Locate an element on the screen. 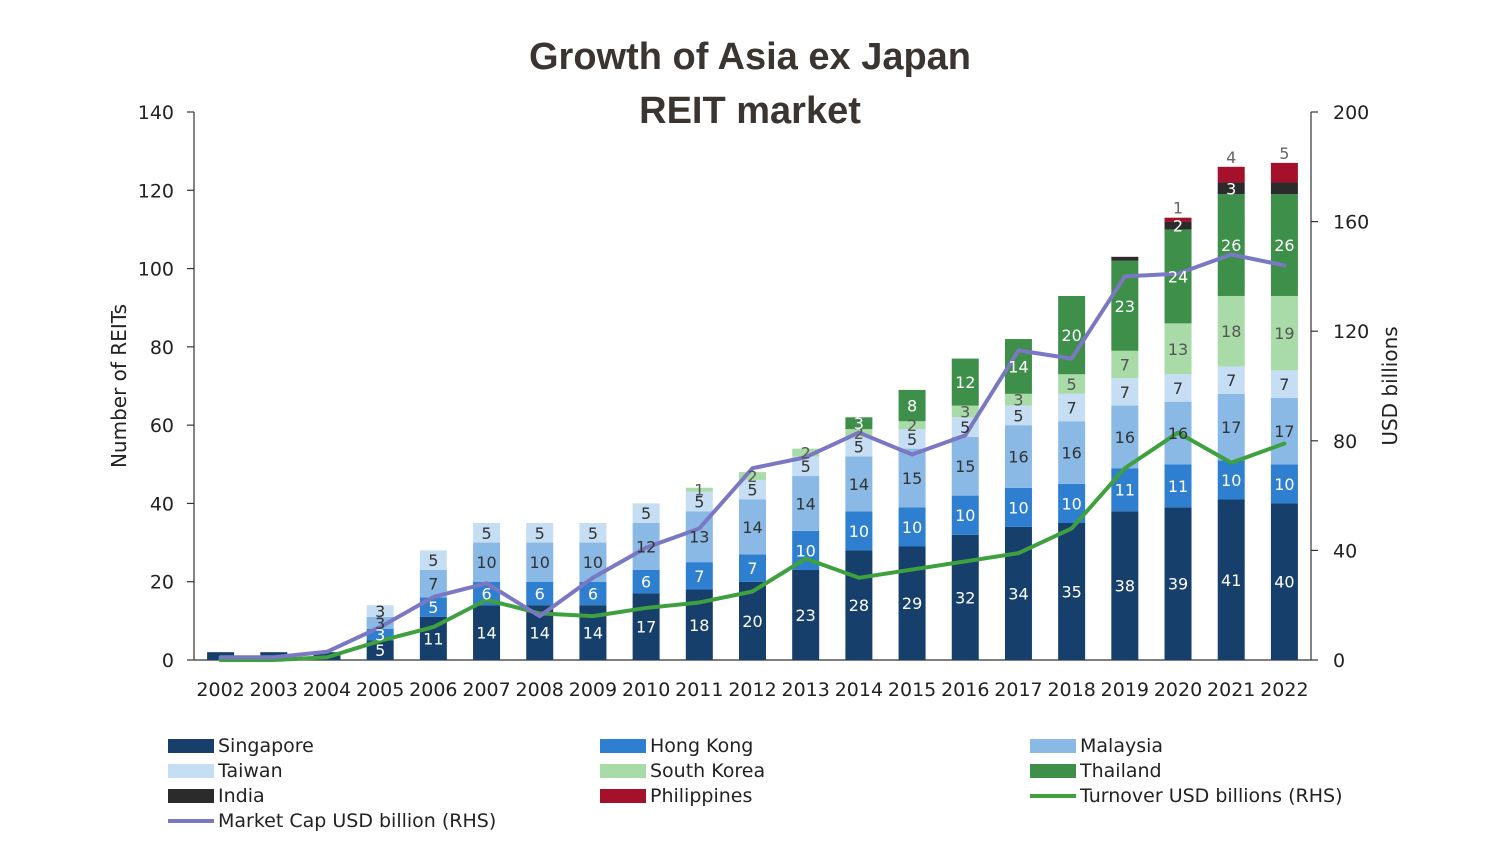  legend-item: Singapore is located at coordinates (241, 745).